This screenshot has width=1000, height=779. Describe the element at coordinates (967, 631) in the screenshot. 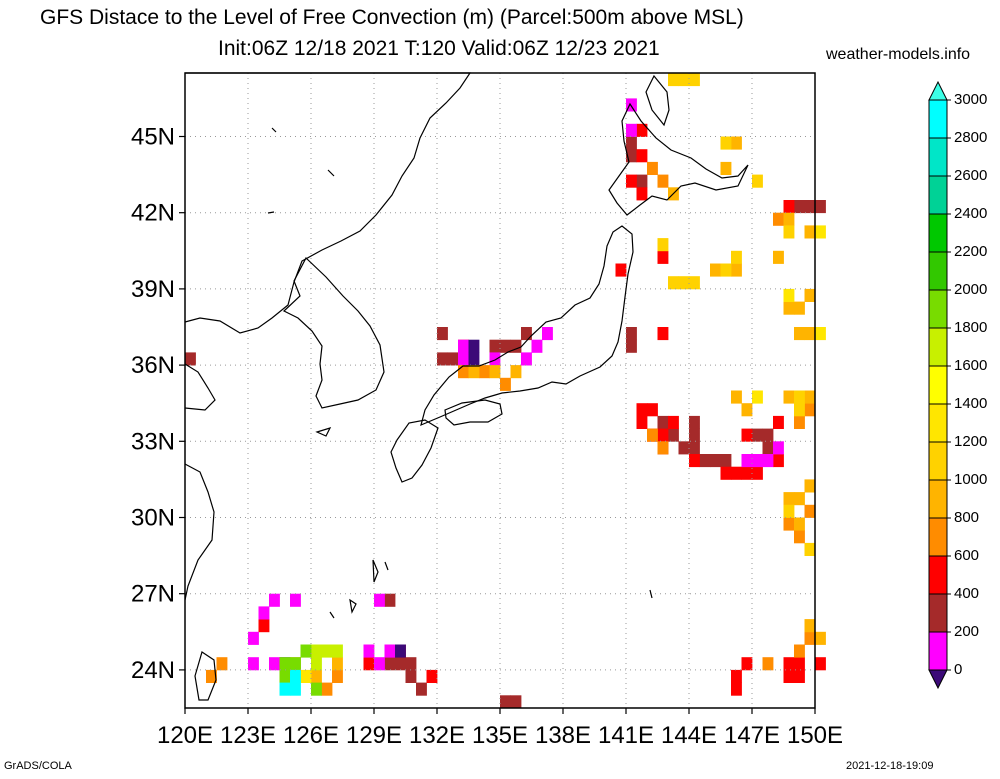

I see `colorbar-label: 200` at that location.